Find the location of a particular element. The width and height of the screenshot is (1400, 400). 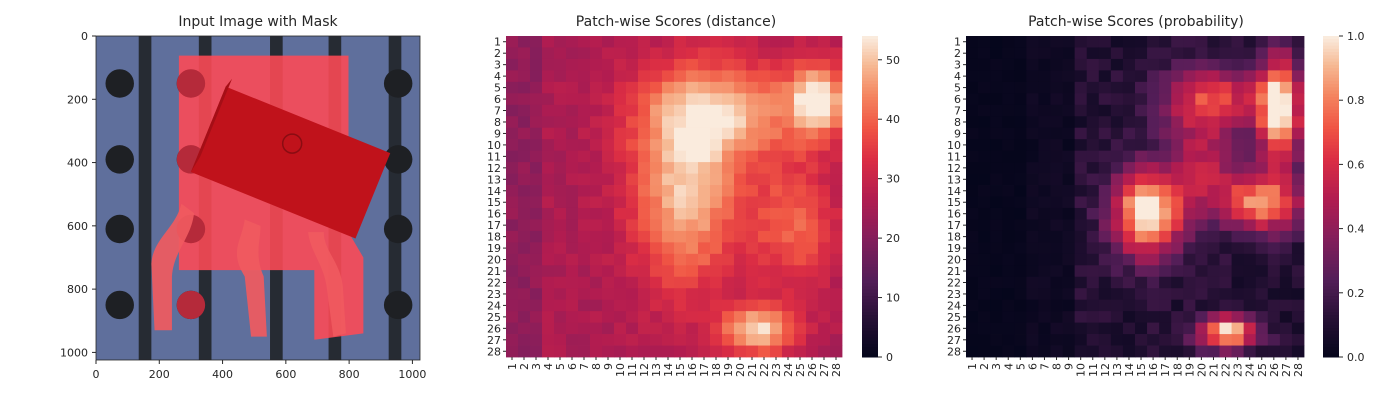

x-tick-label: 28 is located at coordinates (836, 370).